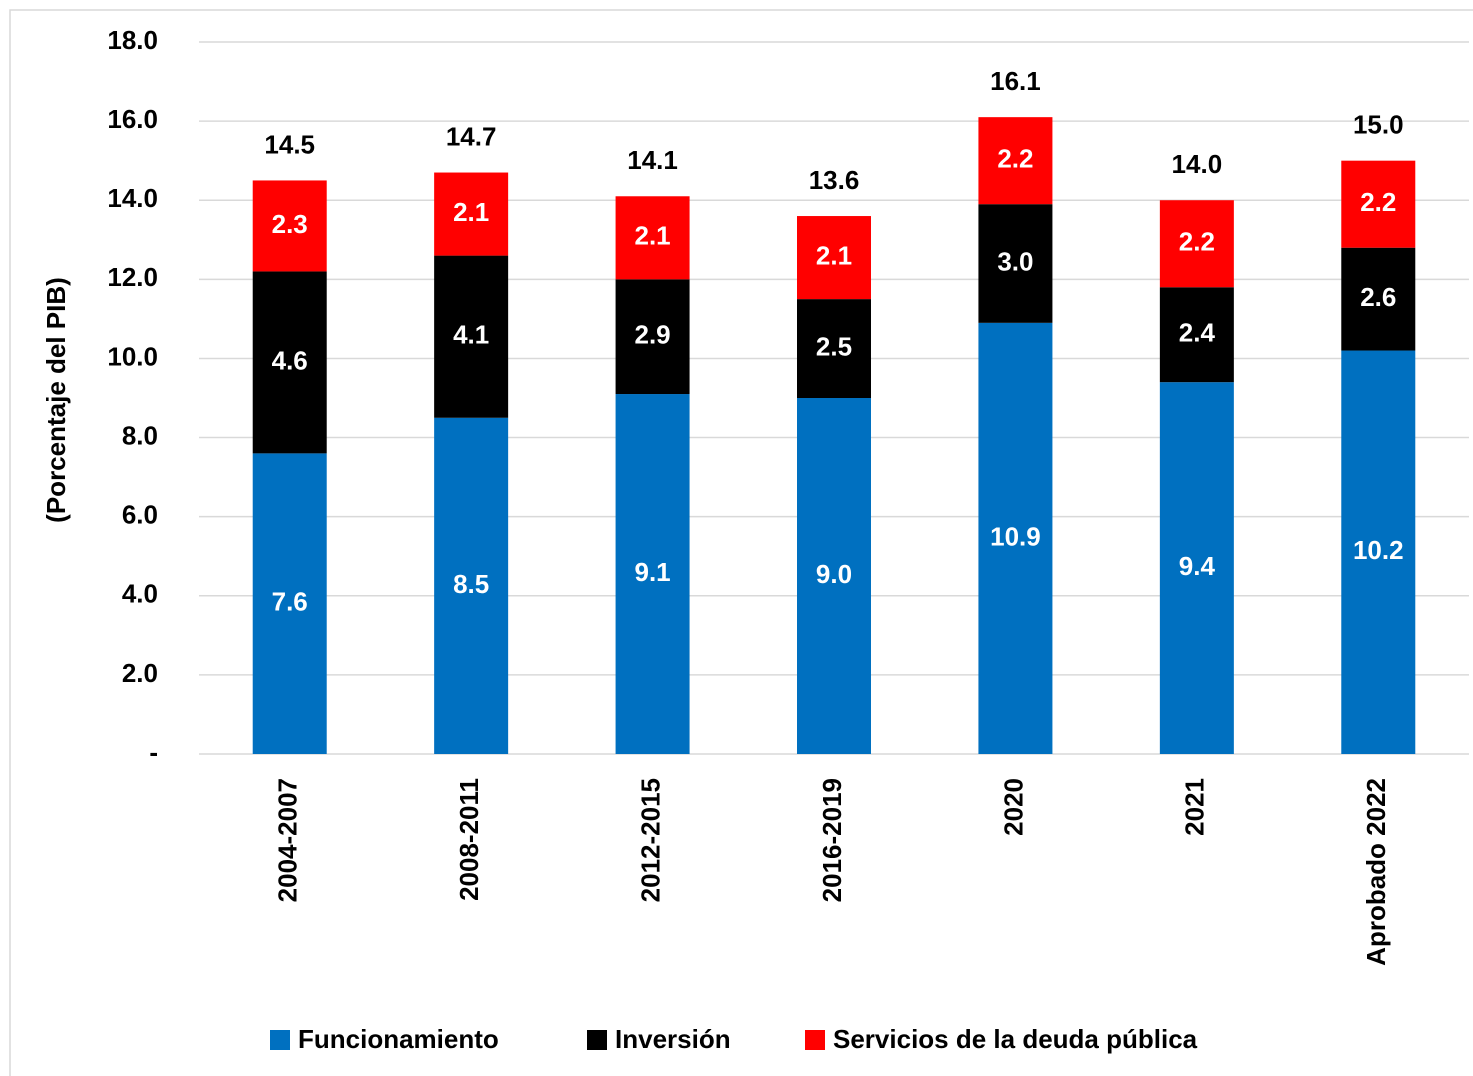  I want to click on value-label: 9.1, so click(652, 572).